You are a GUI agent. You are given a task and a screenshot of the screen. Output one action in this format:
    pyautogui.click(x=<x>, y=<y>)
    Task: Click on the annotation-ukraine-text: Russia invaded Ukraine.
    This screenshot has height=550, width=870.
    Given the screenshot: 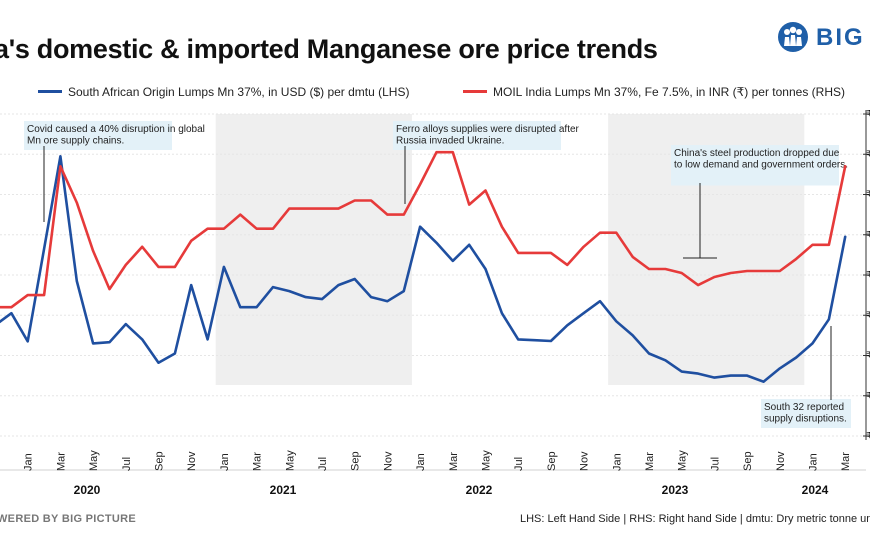 What is the action you would take?
    pyautogui.click(x=450, y=141)
    